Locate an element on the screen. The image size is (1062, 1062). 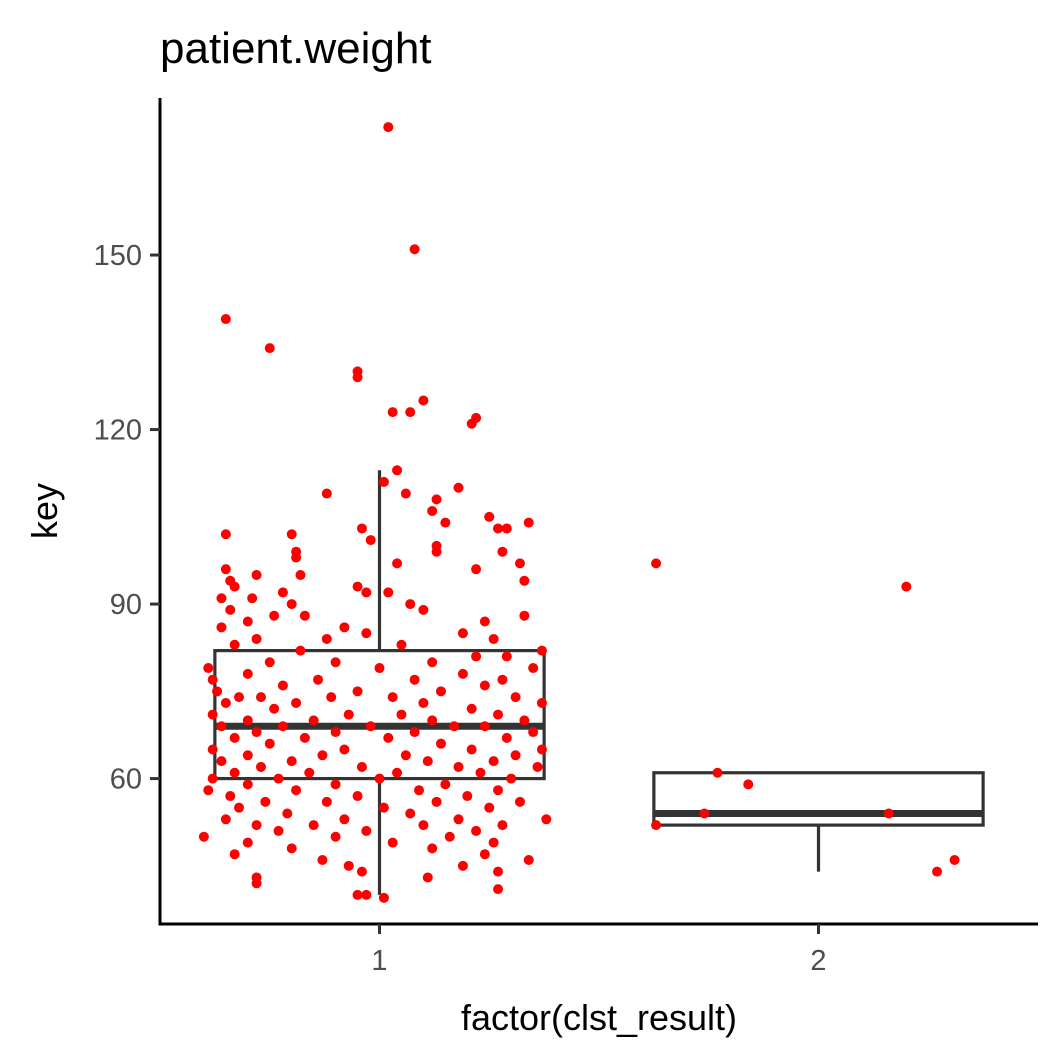
y-tick-label: 120 is located at coordinates (118, 431).